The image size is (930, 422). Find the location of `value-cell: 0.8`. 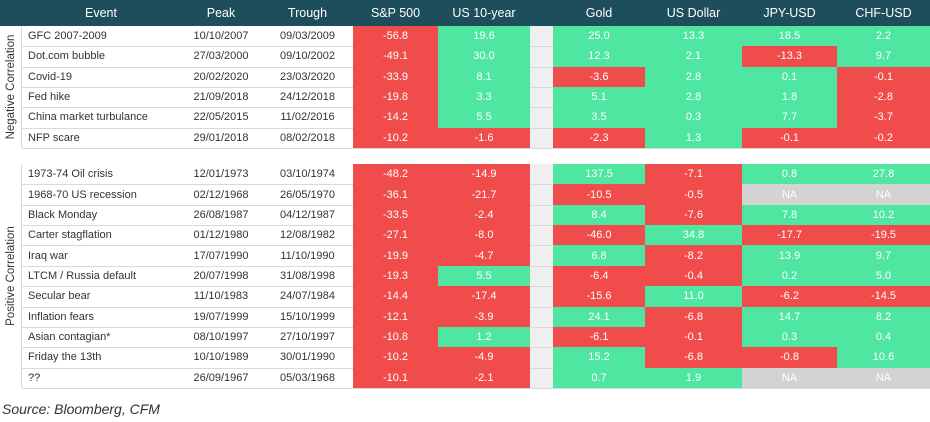

value-cell: 0.8 is located at coordinates (789, 174).